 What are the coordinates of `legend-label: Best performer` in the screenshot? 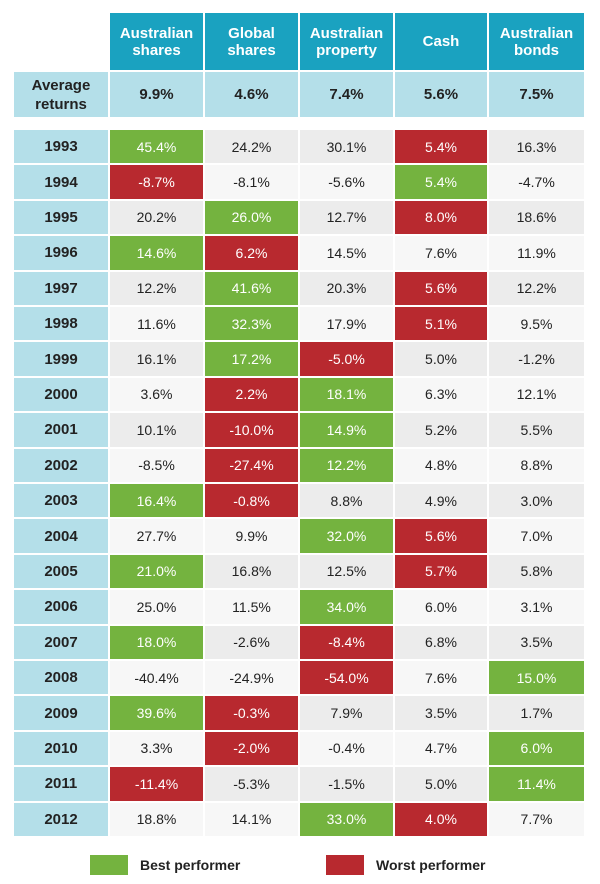 It's located at (190, 865).